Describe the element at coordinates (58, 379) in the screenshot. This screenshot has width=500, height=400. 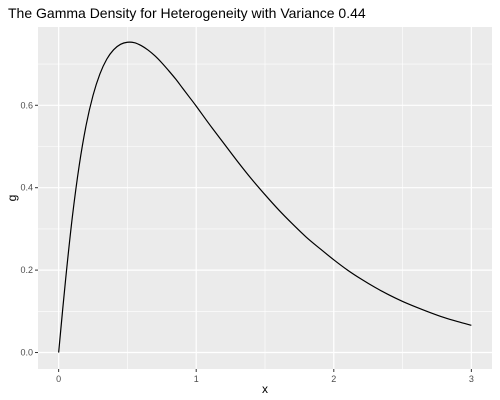
I see `x-tick-label-0: 0` at that location.